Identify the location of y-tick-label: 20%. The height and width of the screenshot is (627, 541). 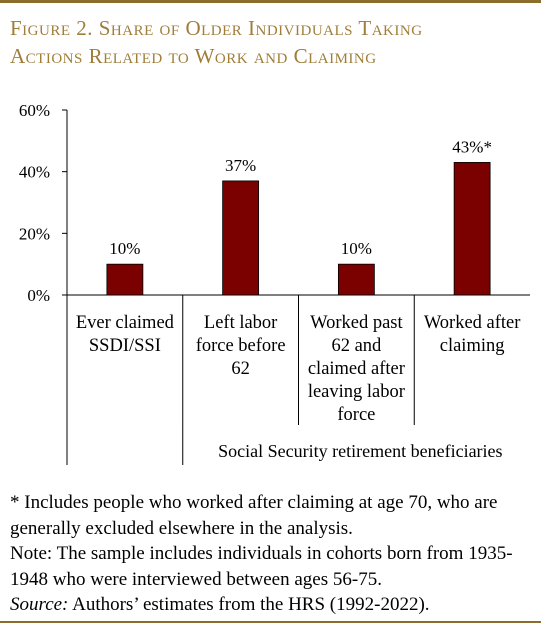
(34, 233).